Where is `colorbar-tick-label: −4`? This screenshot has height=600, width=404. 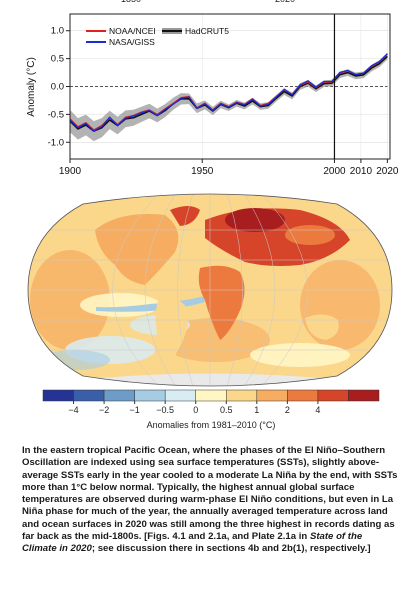
colorbar-tick-label: −4 is located at coordinates (73, 410).